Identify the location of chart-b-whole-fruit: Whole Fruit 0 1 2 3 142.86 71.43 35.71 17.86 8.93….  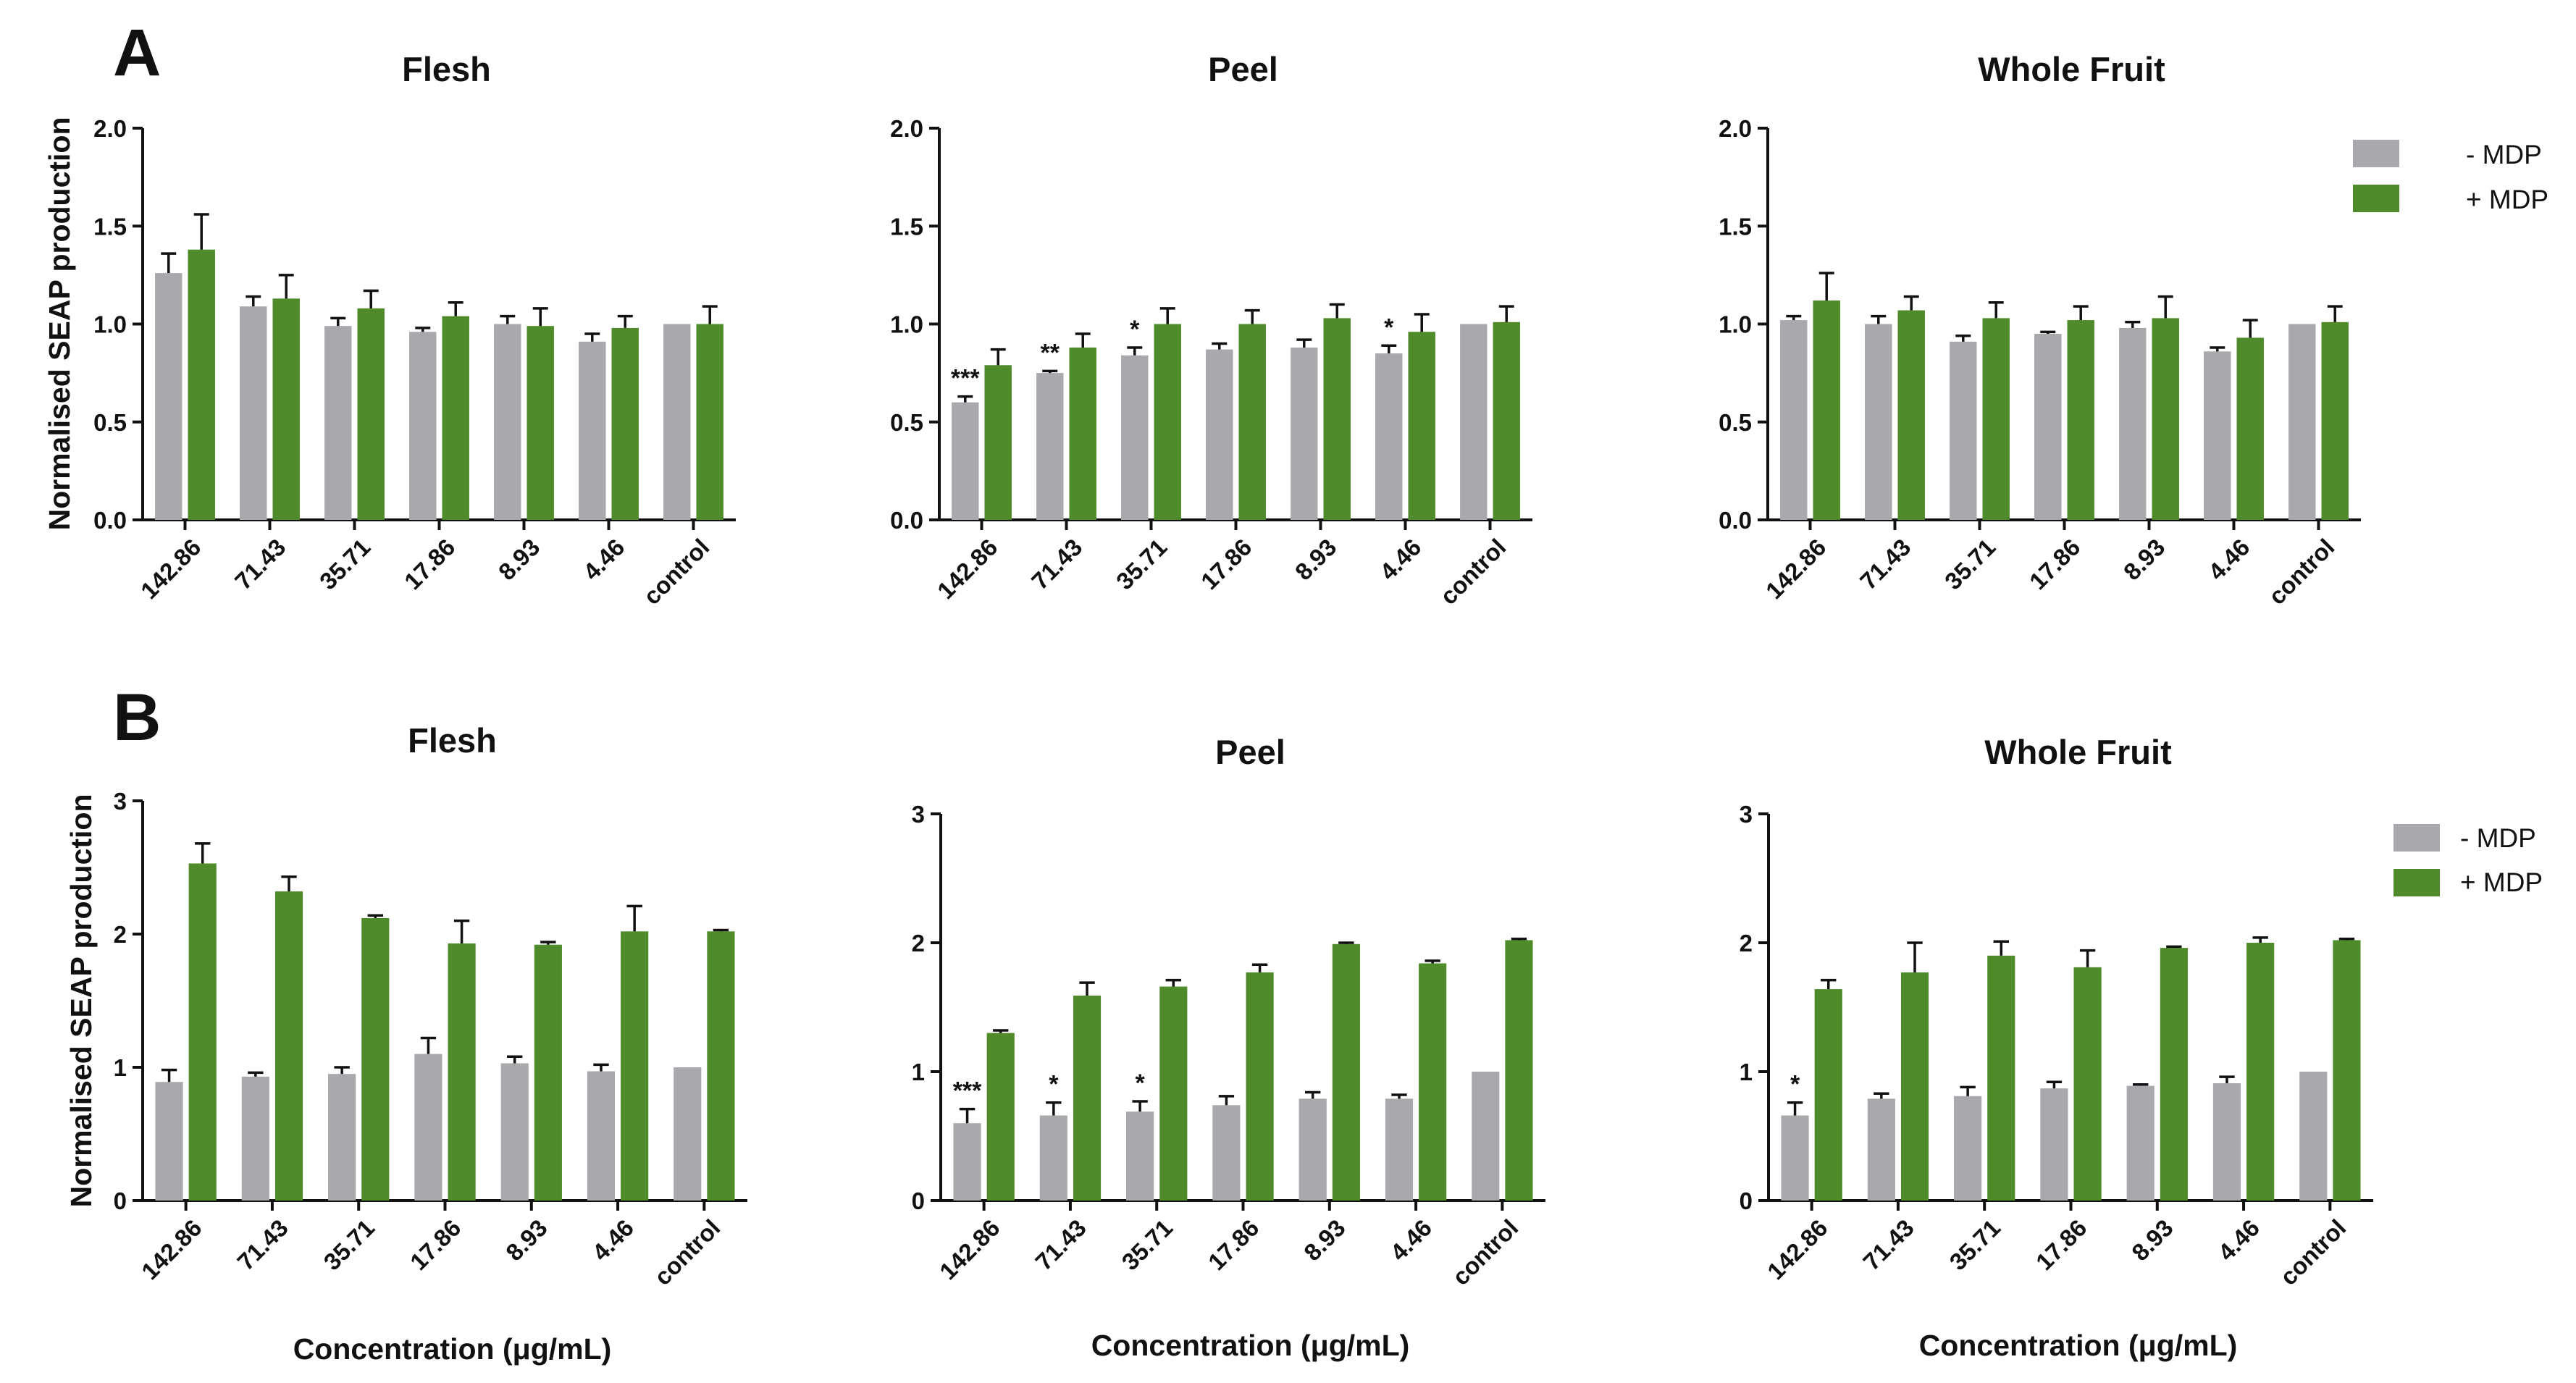
(2056, 1047).